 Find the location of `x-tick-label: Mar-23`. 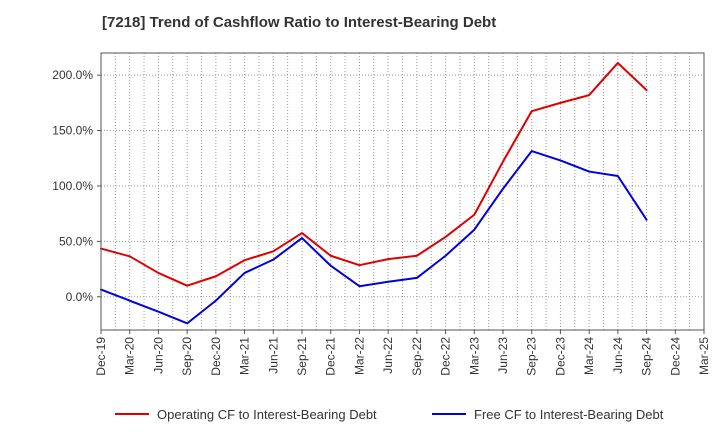

x-tick-label: Mar-23 is located at coordinates (474, 356).